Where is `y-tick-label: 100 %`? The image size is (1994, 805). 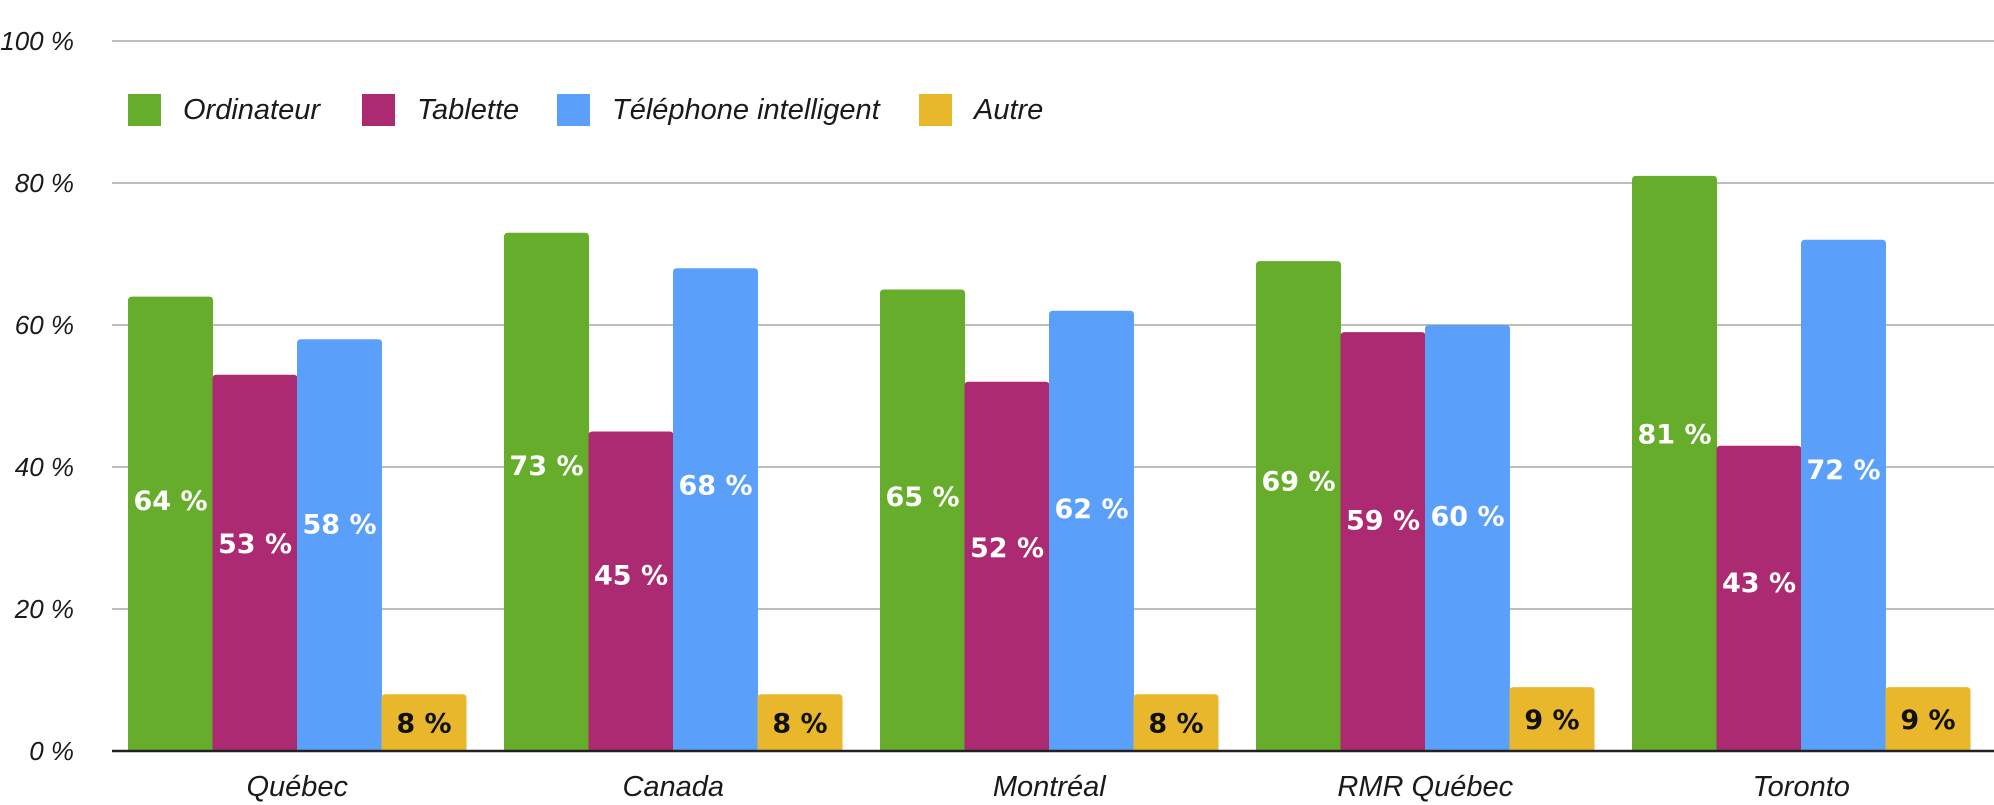 y-tick-label: 100 % is located at coordinates (37, 41).